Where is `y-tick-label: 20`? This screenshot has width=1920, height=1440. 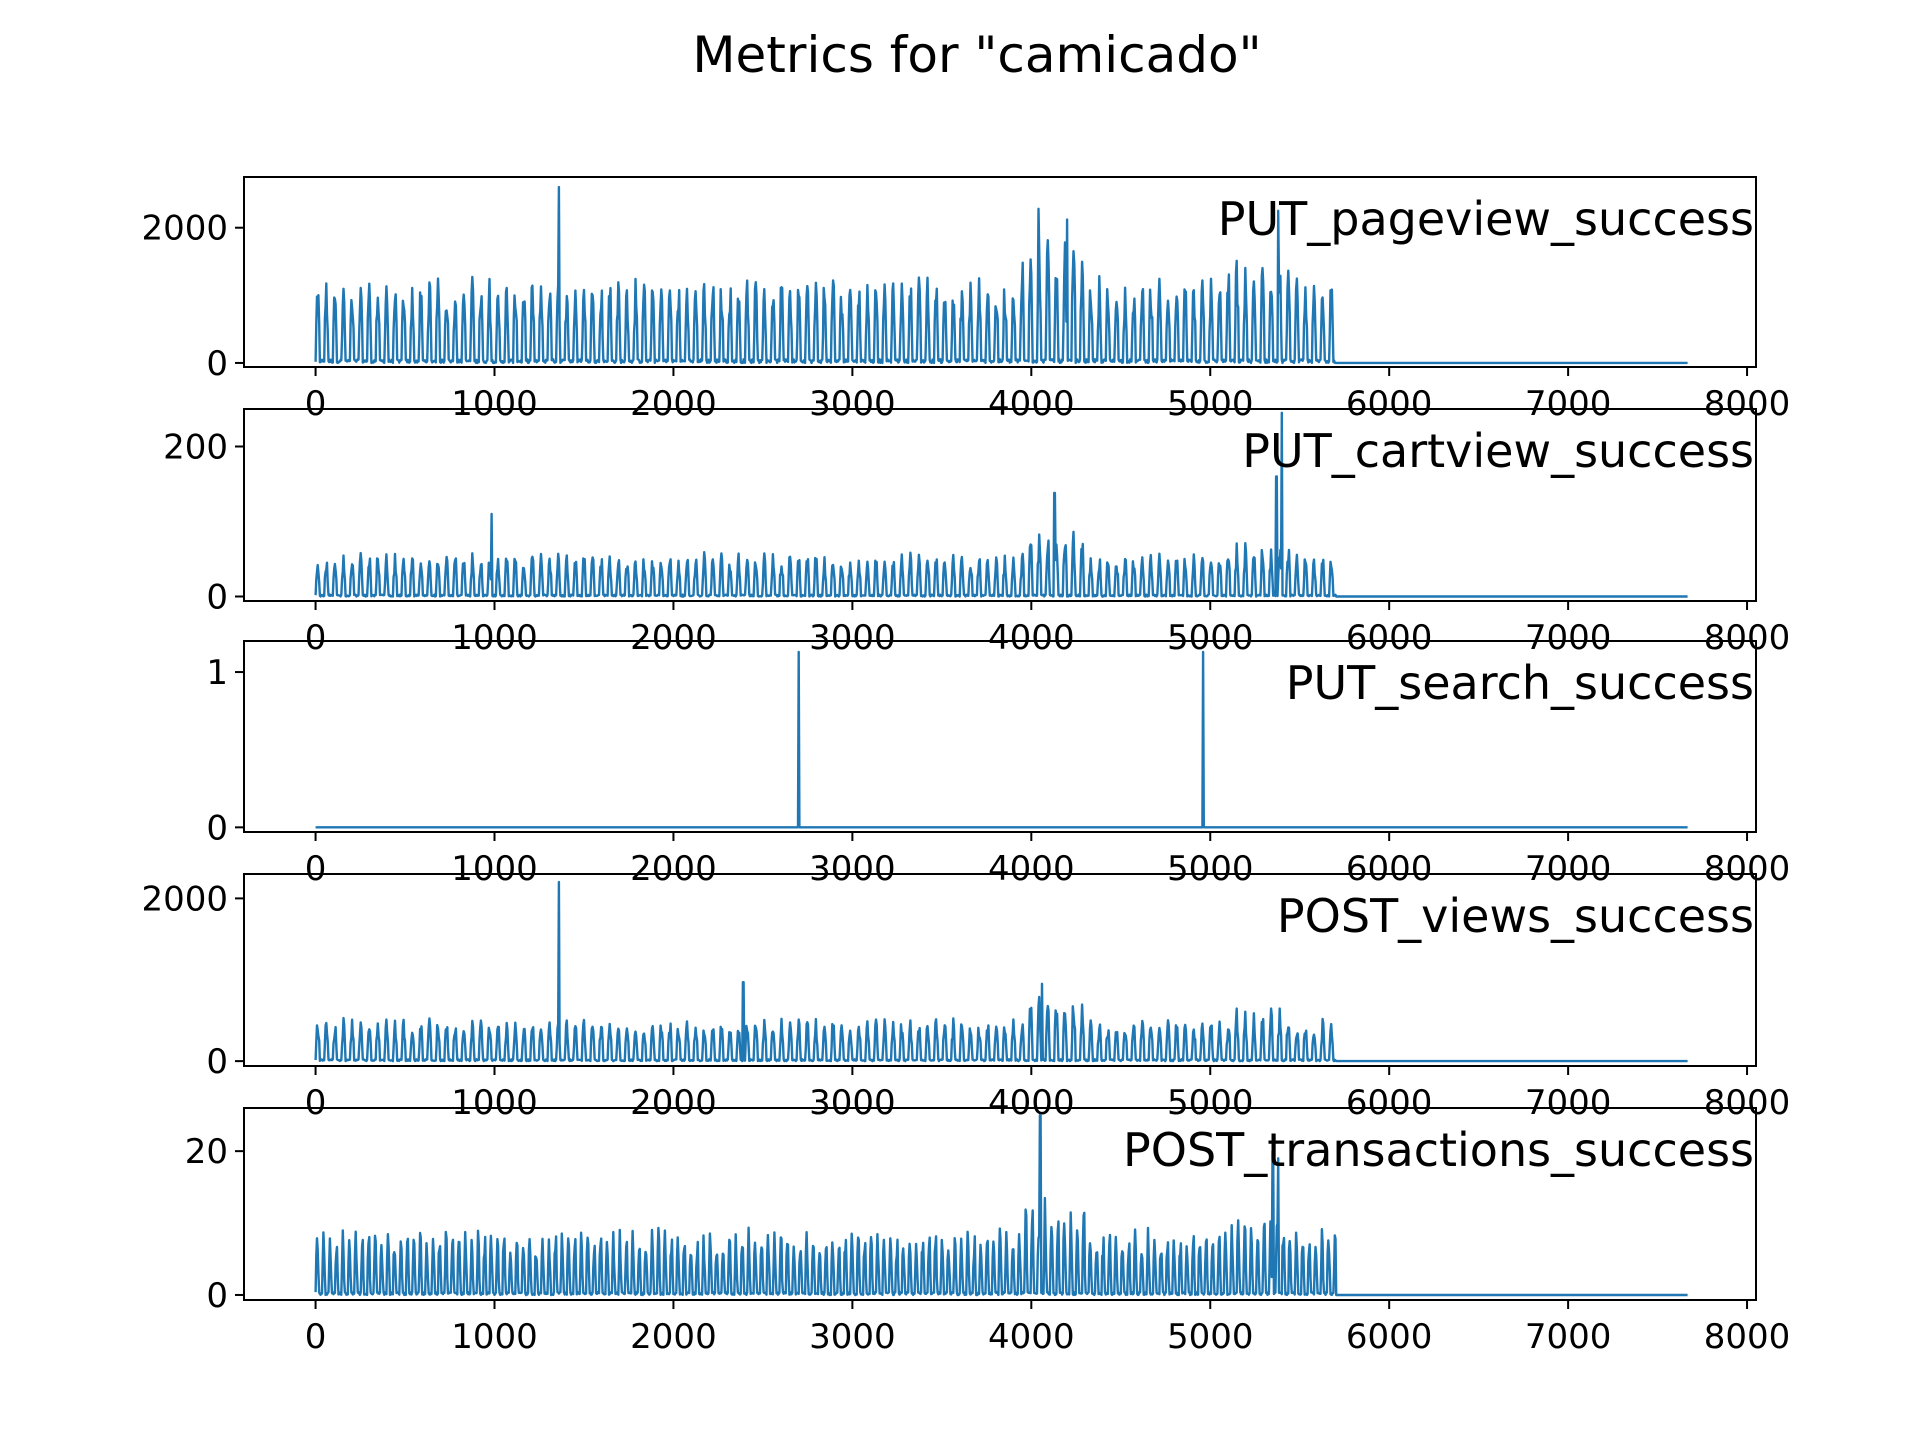
y-tick-label: 20 is located at coordinates (206, 1152).